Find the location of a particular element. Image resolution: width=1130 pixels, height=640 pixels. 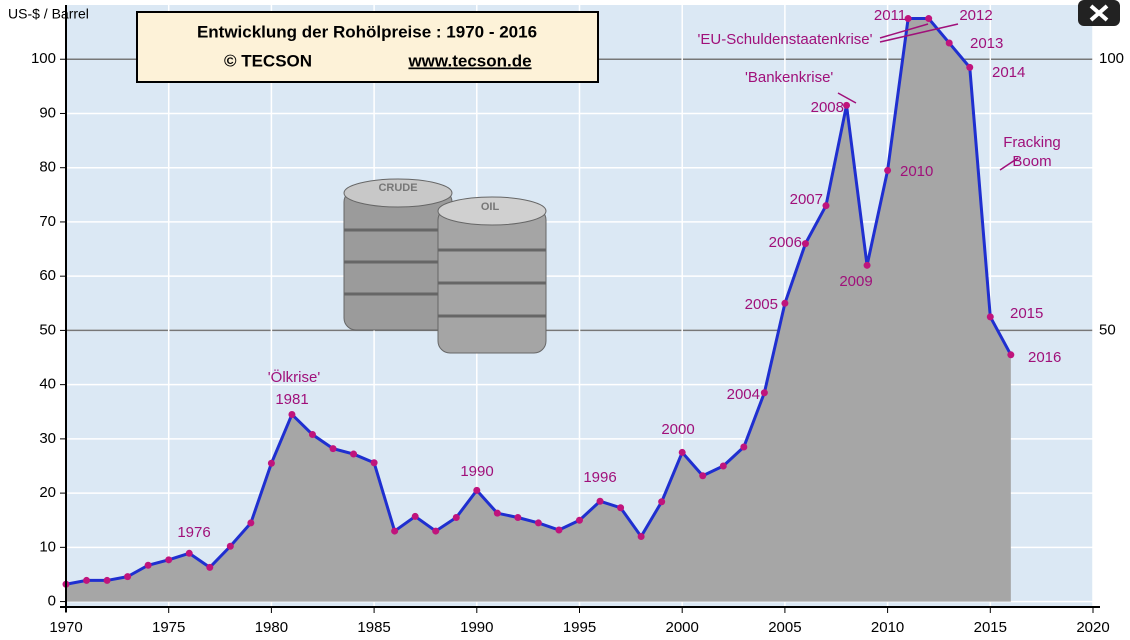

x-tick-label: 2020 is located at coordinates (1092, 627).